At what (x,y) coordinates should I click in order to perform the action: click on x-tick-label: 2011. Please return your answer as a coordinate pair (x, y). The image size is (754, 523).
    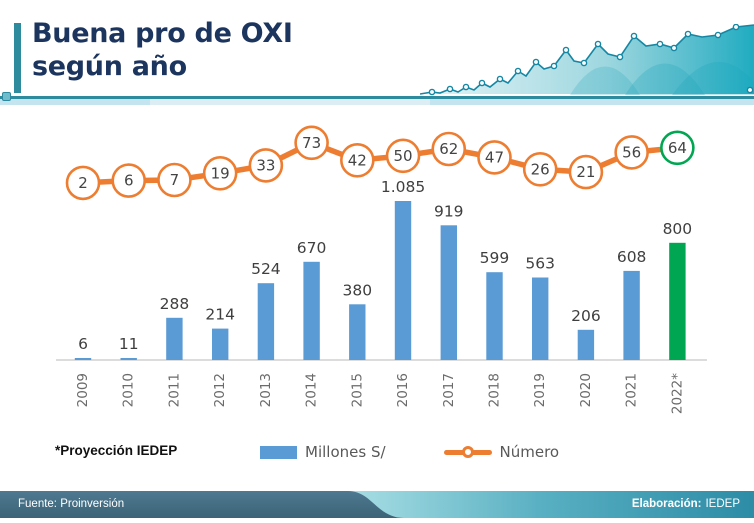
    Looking at the image, I should click on (174, 390).